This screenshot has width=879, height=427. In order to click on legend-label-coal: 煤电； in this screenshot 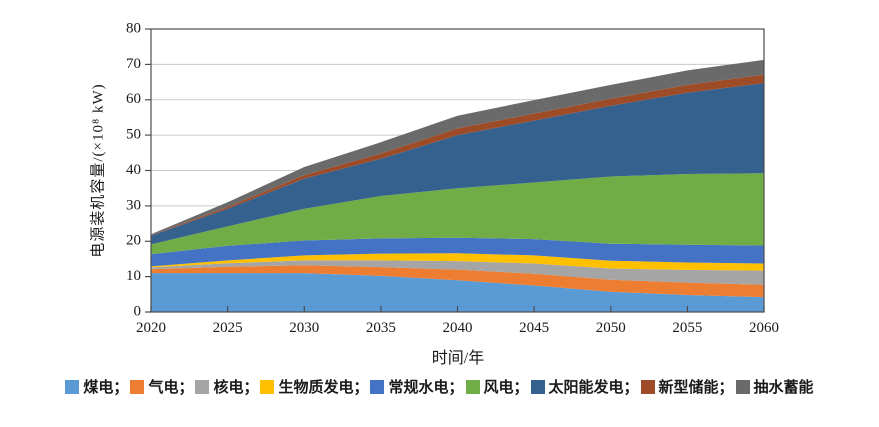, I will do `click(106, 388)`.